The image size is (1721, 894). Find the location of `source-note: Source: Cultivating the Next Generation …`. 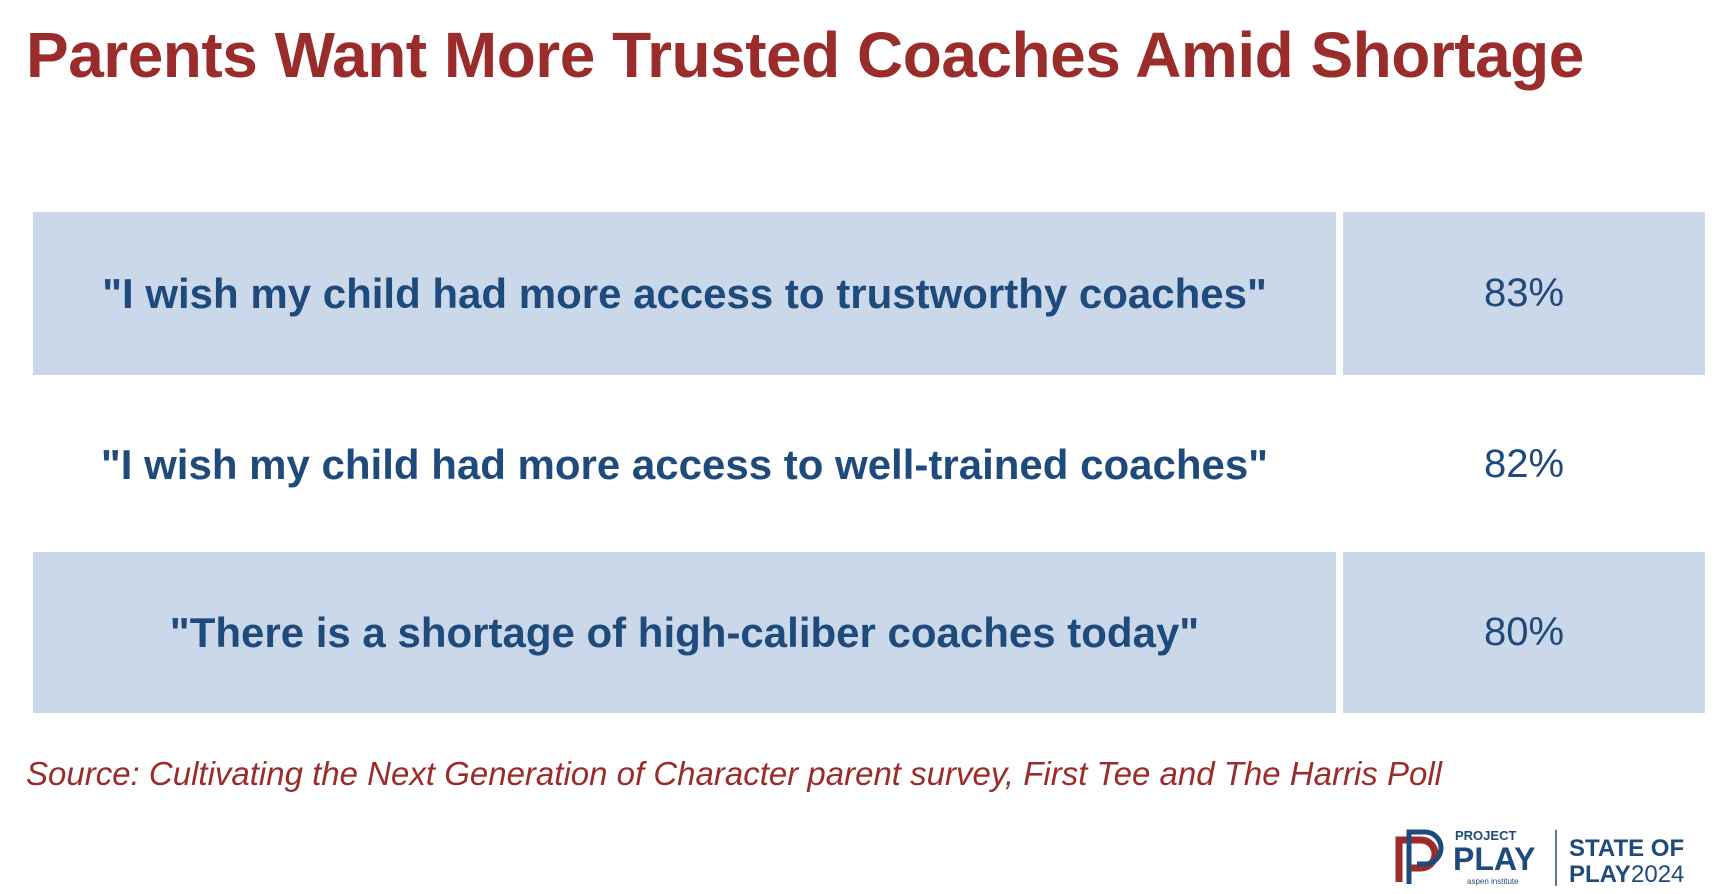

source-note: Source: Cultivating the Next Generation … is located at coordinates (734, 773).